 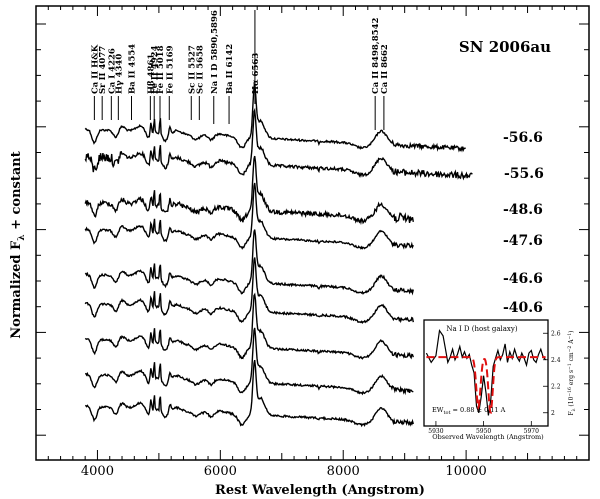 What do you see at coordinates (481, 329) in the screenshot?
I see `inset-title: Na I D (host galaxy)` at bounding box center [481, 329].